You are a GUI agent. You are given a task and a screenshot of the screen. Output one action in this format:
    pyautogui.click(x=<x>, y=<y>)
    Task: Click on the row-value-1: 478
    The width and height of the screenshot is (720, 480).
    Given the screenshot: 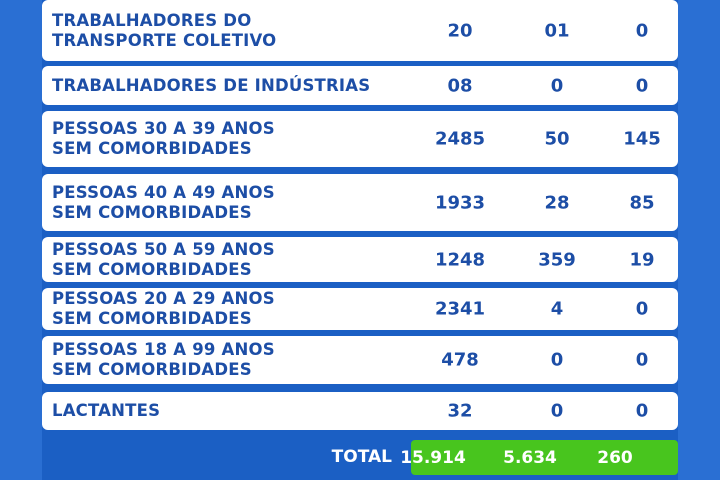 What is the action you would take?
    pyautogui.click(x=460, y=360)
    